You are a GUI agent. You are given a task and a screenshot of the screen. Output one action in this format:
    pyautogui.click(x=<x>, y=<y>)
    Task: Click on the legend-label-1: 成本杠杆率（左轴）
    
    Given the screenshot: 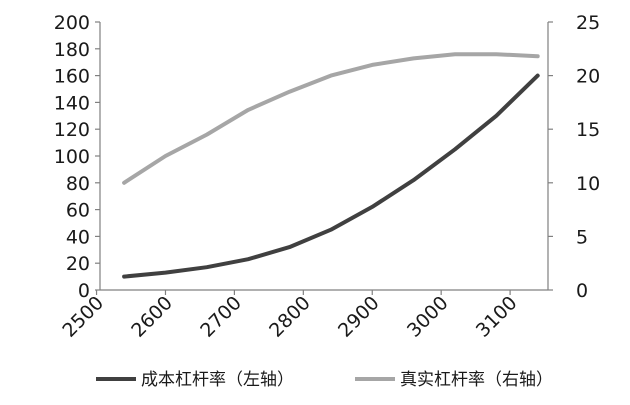 What is the action you would take?
    pyautogui.click(x=217, y=380)
    